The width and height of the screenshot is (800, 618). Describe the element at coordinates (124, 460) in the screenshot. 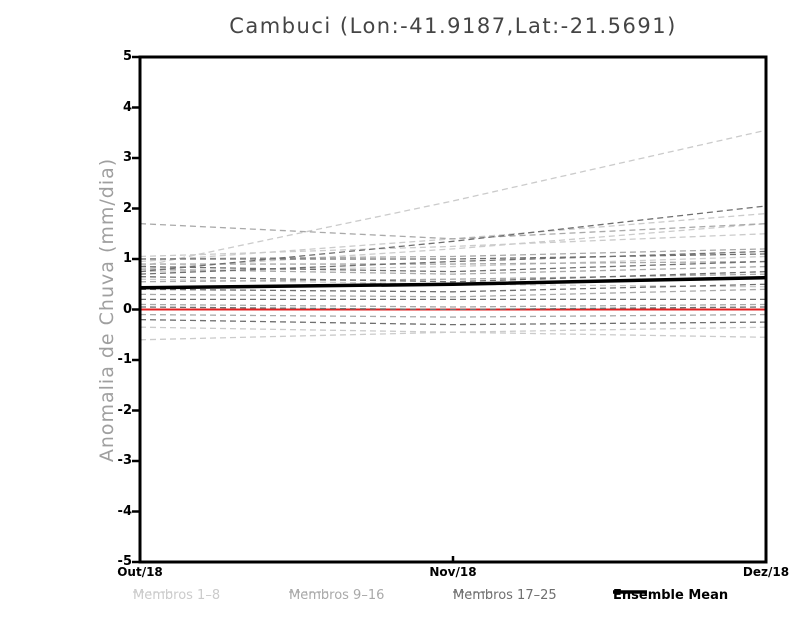

I see `y-tick-label: -3` at that location.